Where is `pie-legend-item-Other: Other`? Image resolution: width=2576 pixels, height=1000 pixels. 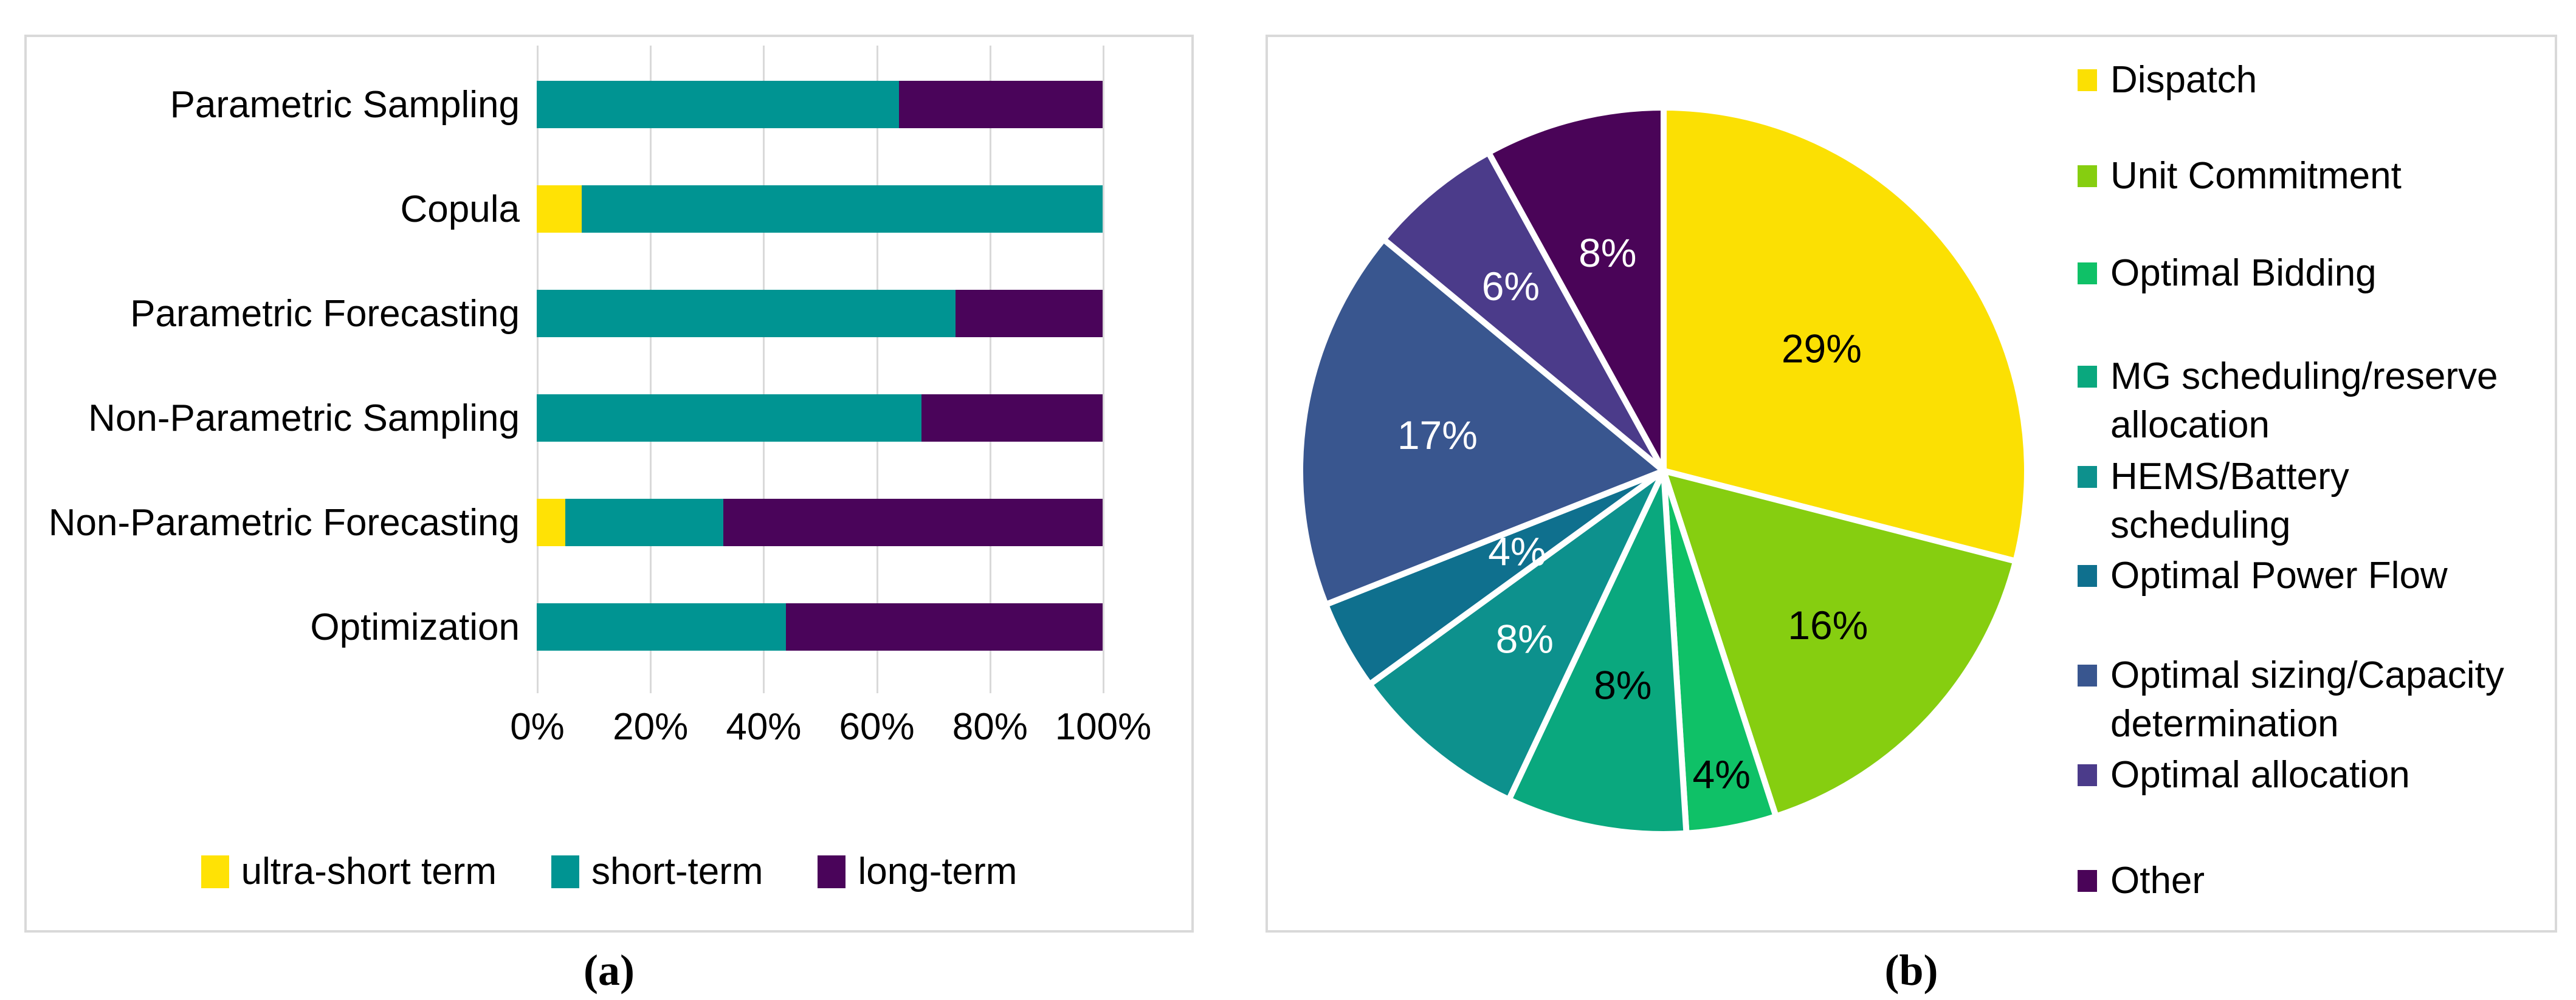 pie-legend-item-Other: Other is located at coordinates (2327, 881).